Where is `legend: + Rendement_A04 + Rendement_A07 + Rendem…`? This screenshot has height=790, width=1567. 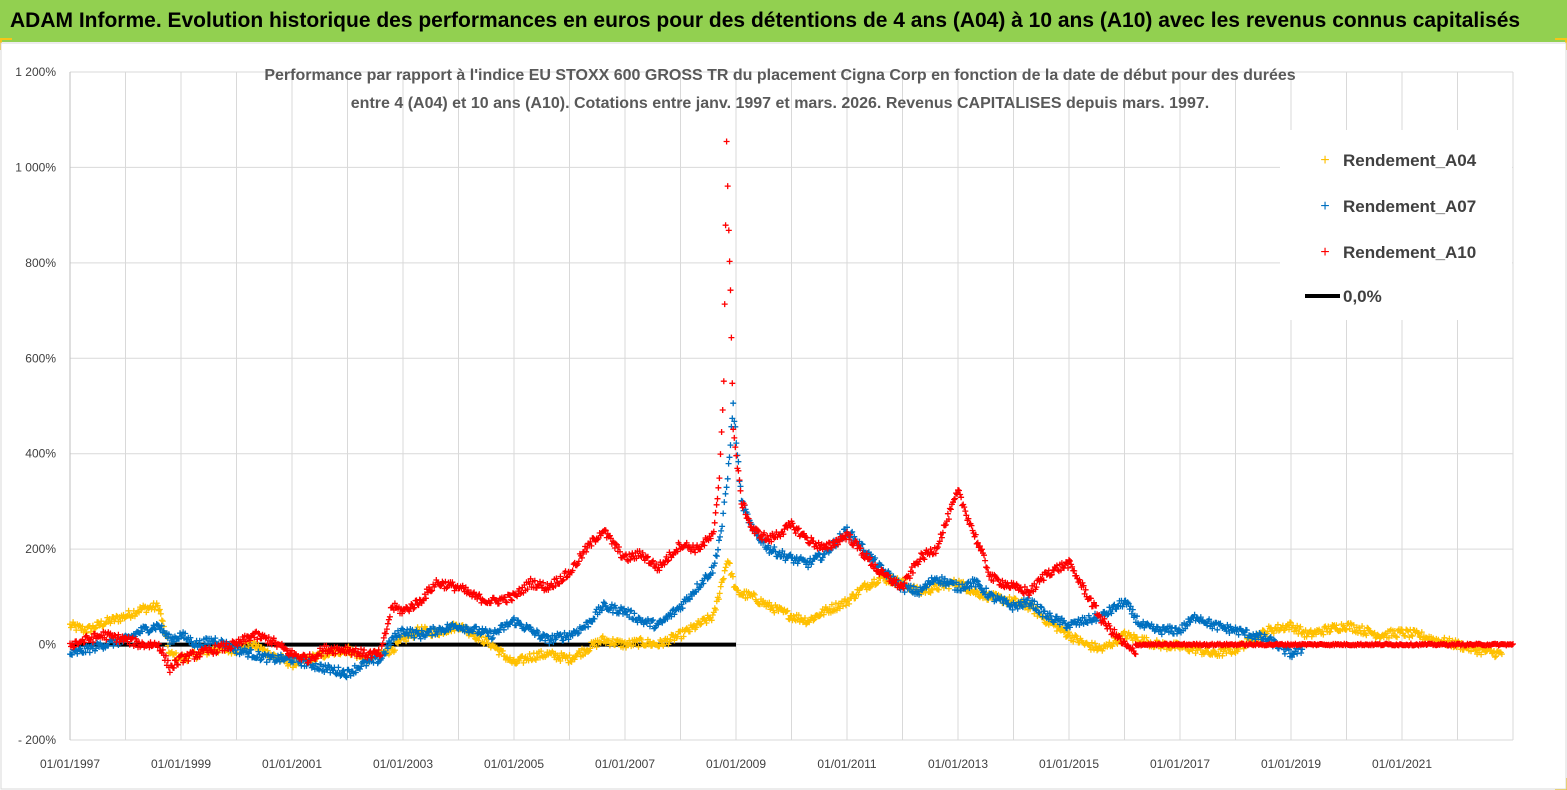
legend: + Rendement_A04 + Rendement_A07 + Rendem… is located at coordinates (1396, 225).